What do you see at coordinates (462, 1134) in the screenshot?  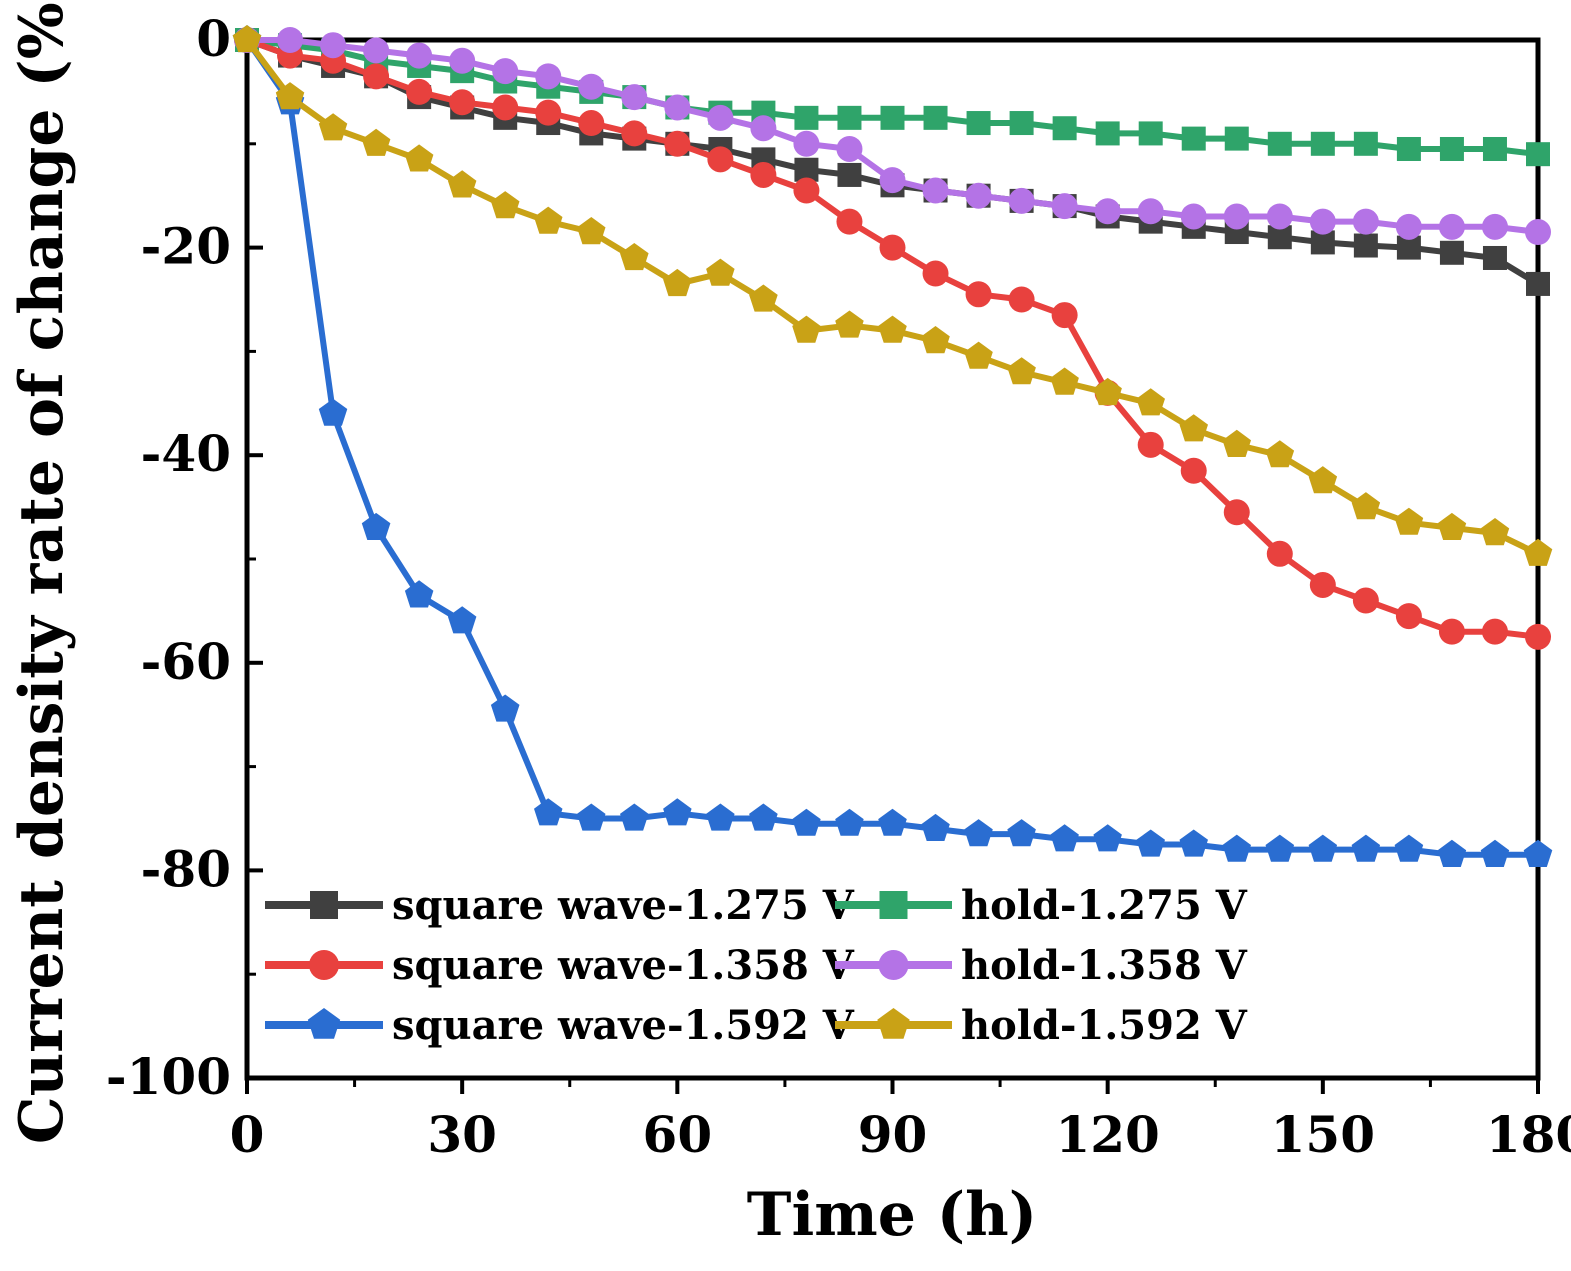 I see `x-tick-label: 30` at bounding box center [462, 1134].